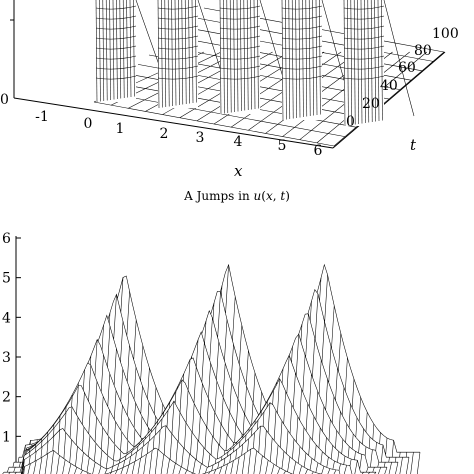 This screenshot has height=474, width=474. I want to click on panel-a-t-axis, so click(389, 100).